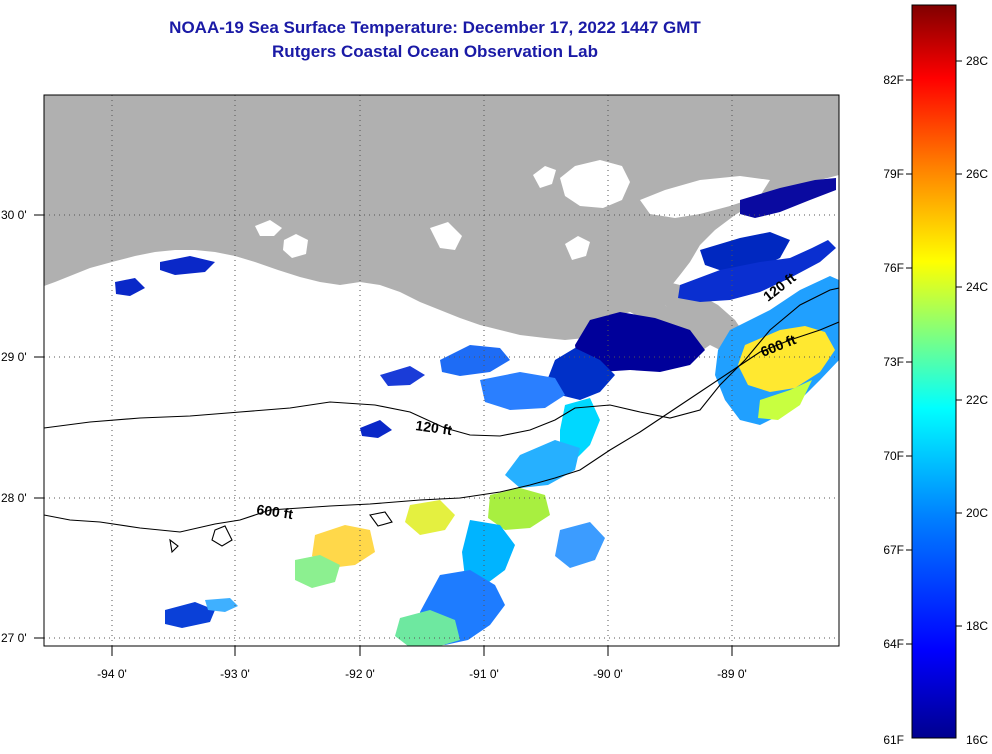 The width and height of the screenshot is (992, 754). What do you see at coordinates (14, 498) in the screenshot?
I see `y-tick-label: 28 0'` at bounding box center [14, 498].